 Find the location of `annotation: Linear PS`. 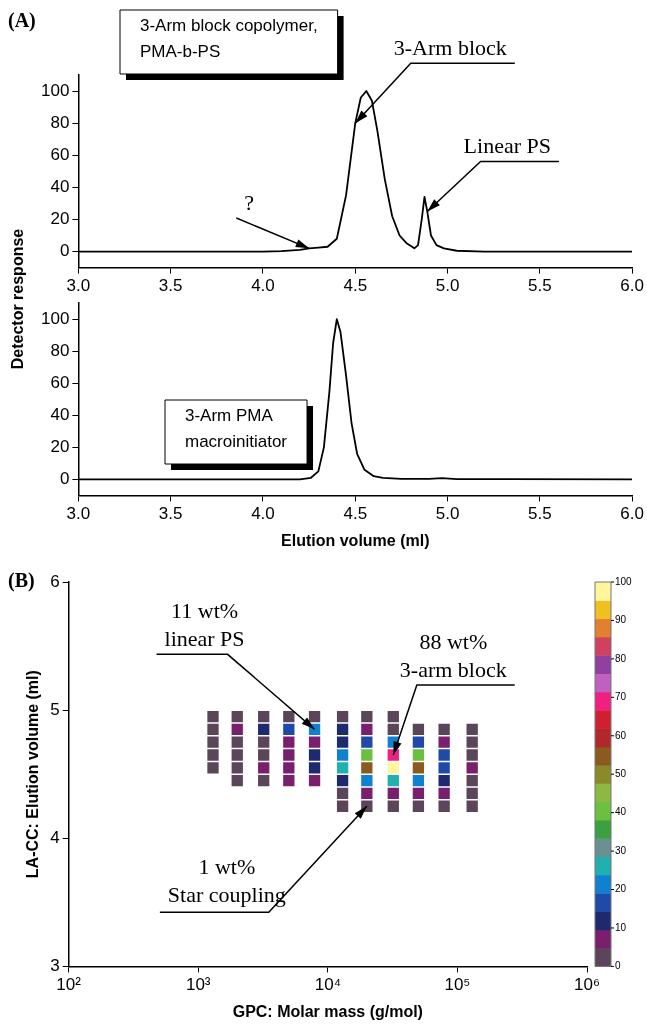

annotation: Linear PS is located at coordinates (507, 146).